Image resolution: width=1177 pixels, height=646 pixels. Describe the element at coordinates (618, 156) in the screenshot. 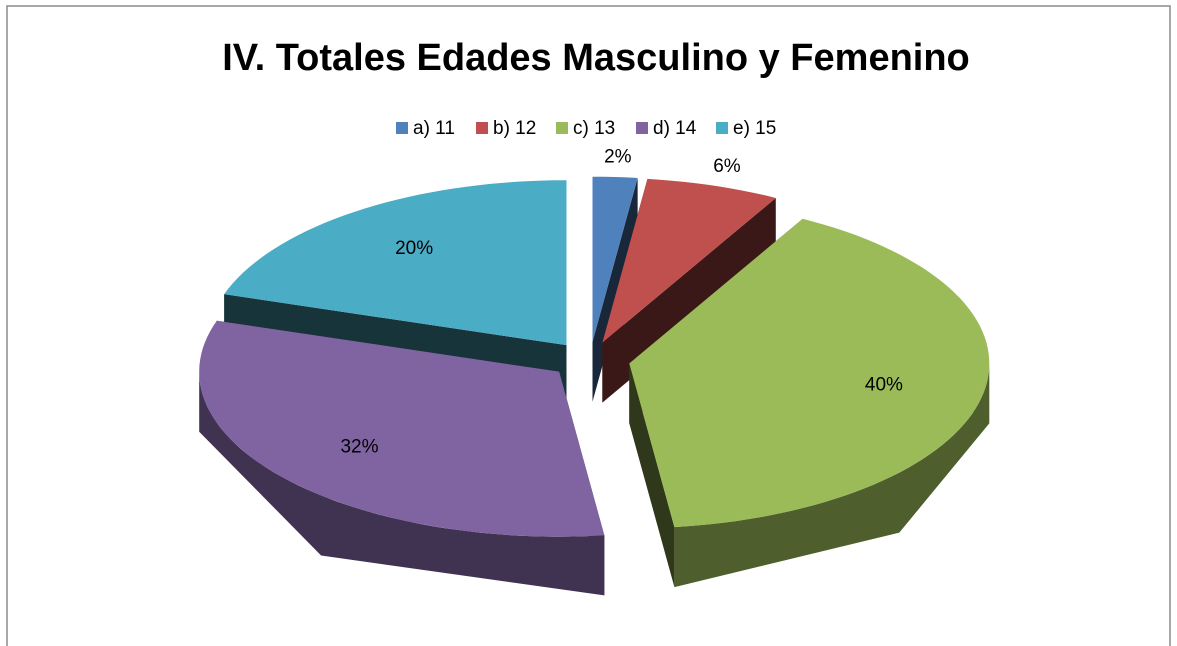

I see `data-label: 2%` at that location.